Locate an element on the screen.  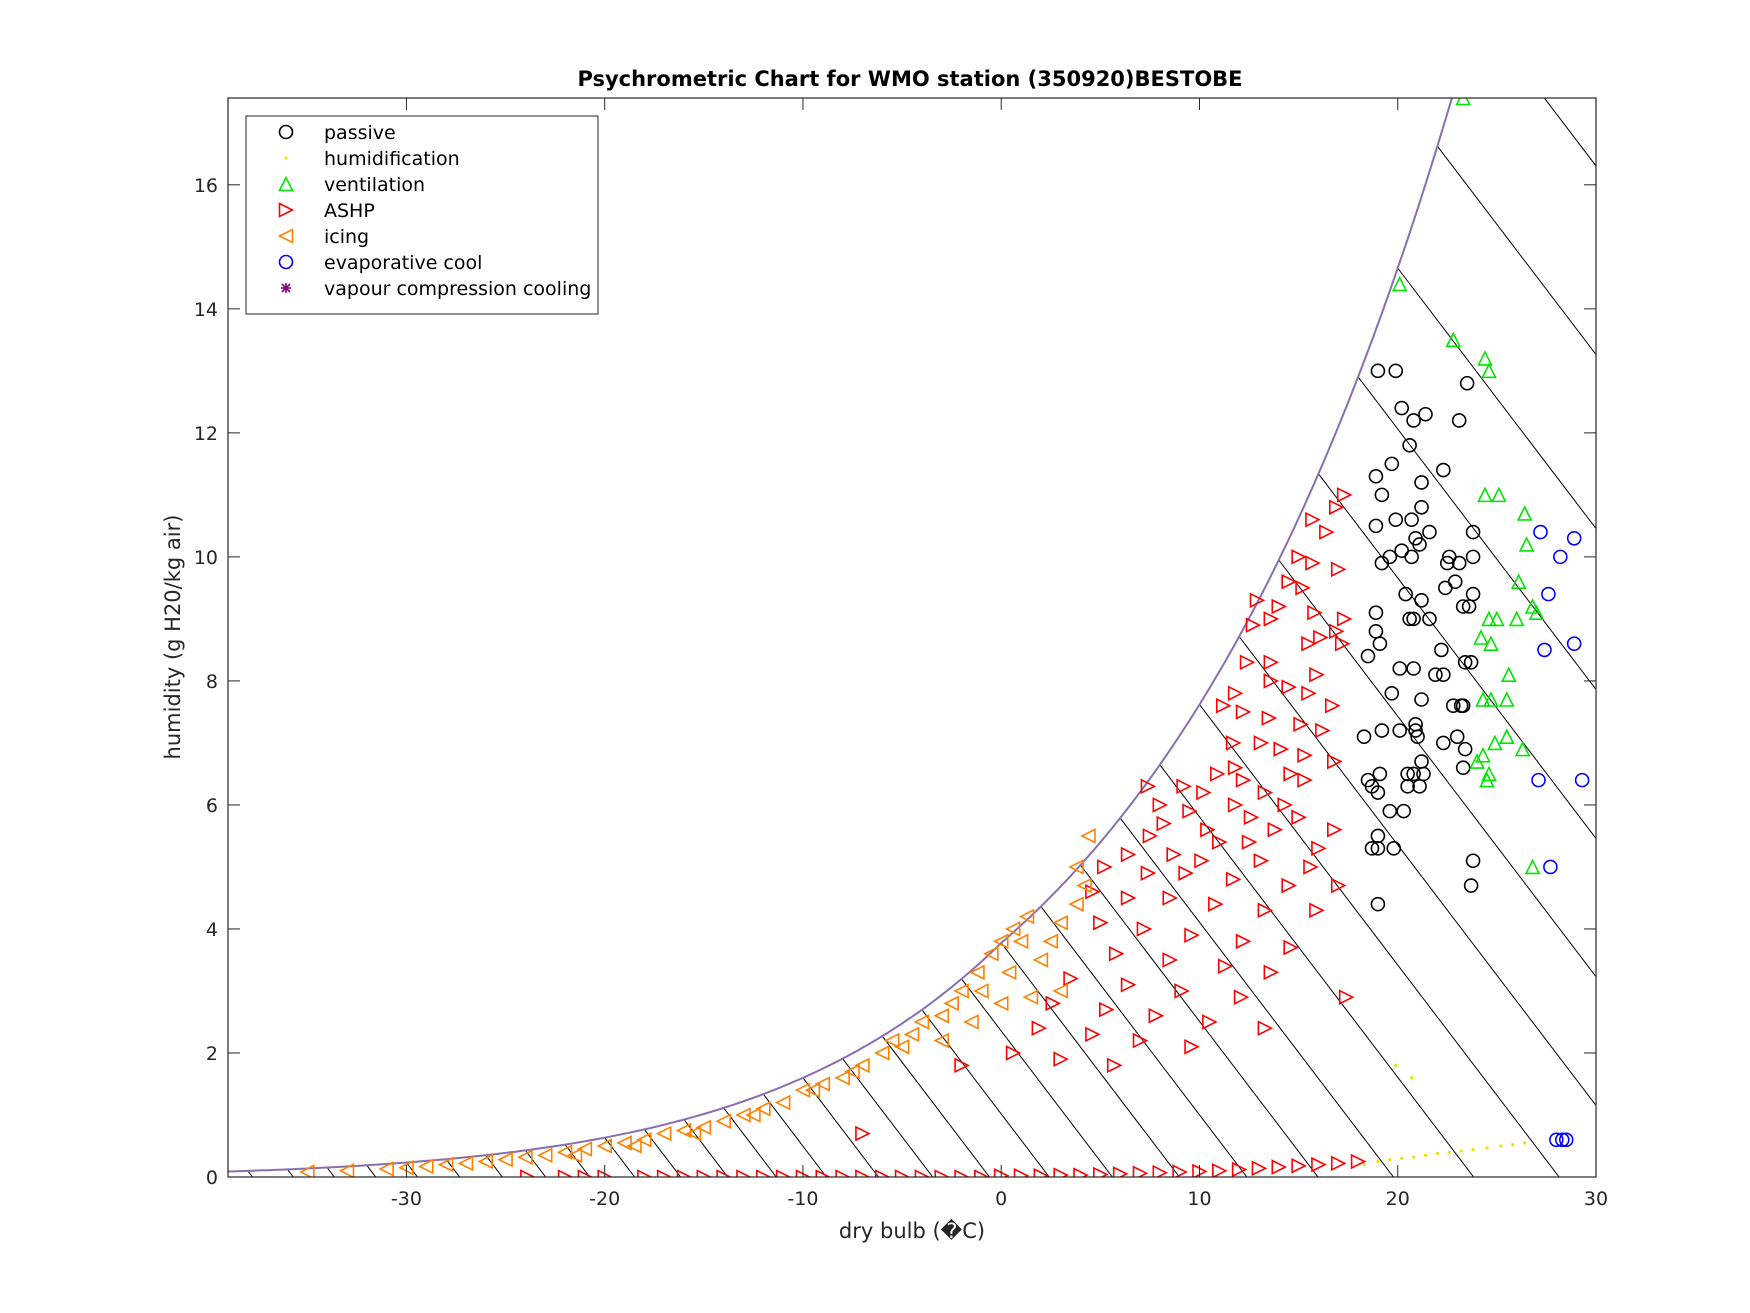
x-tick-label: 20 is located at coordinates (1398, 1199).